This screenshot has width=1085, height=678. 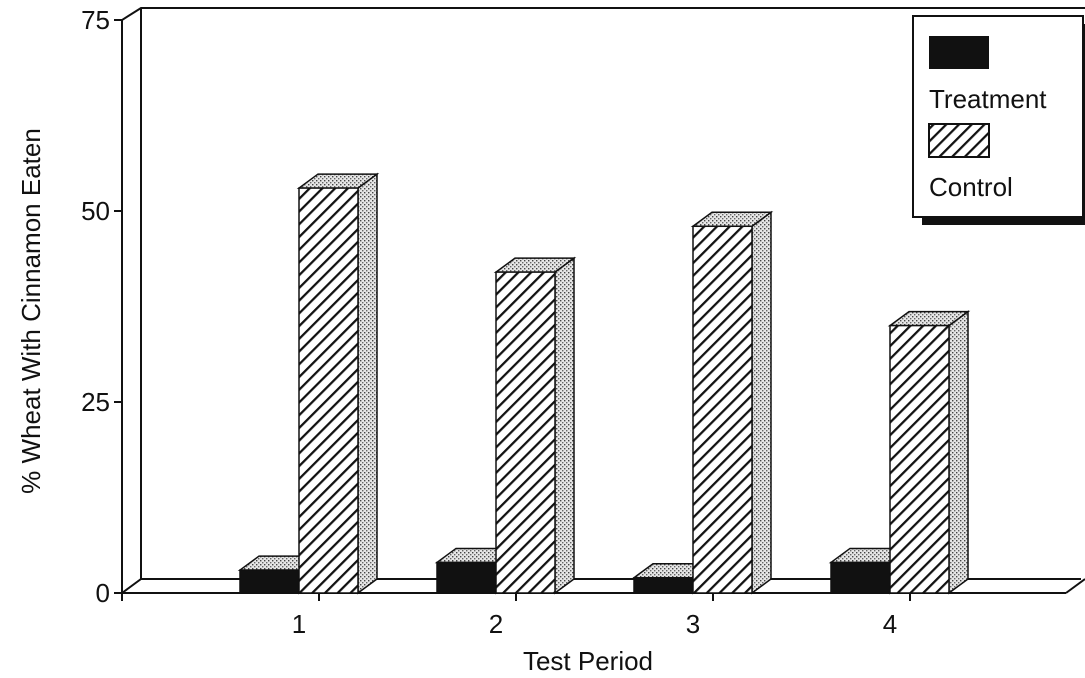 I want to click on y-axis: 0 25 50 75, so click(x=101, y=306).